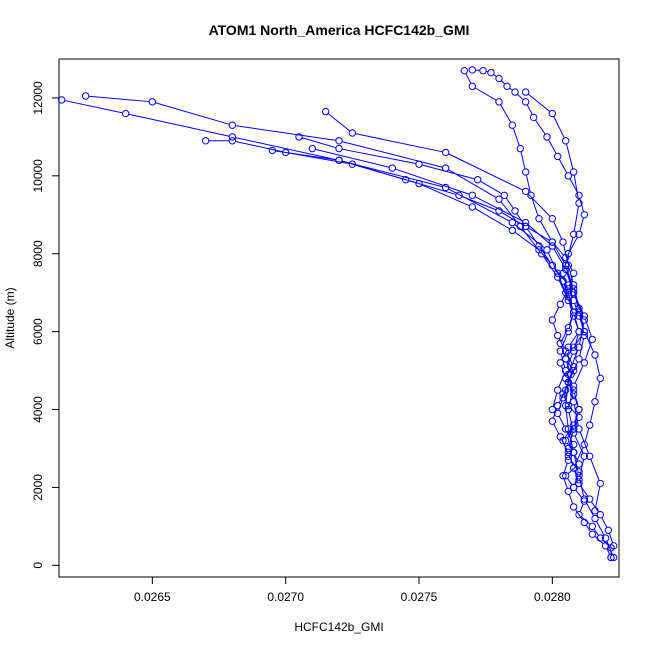 Image resolution: width=650 pixels, height=650 pixels. What do you see at coordinates (38, 565) in the screenshot?
I see `y-tick-label: 0` at bounding box center [38, 565].